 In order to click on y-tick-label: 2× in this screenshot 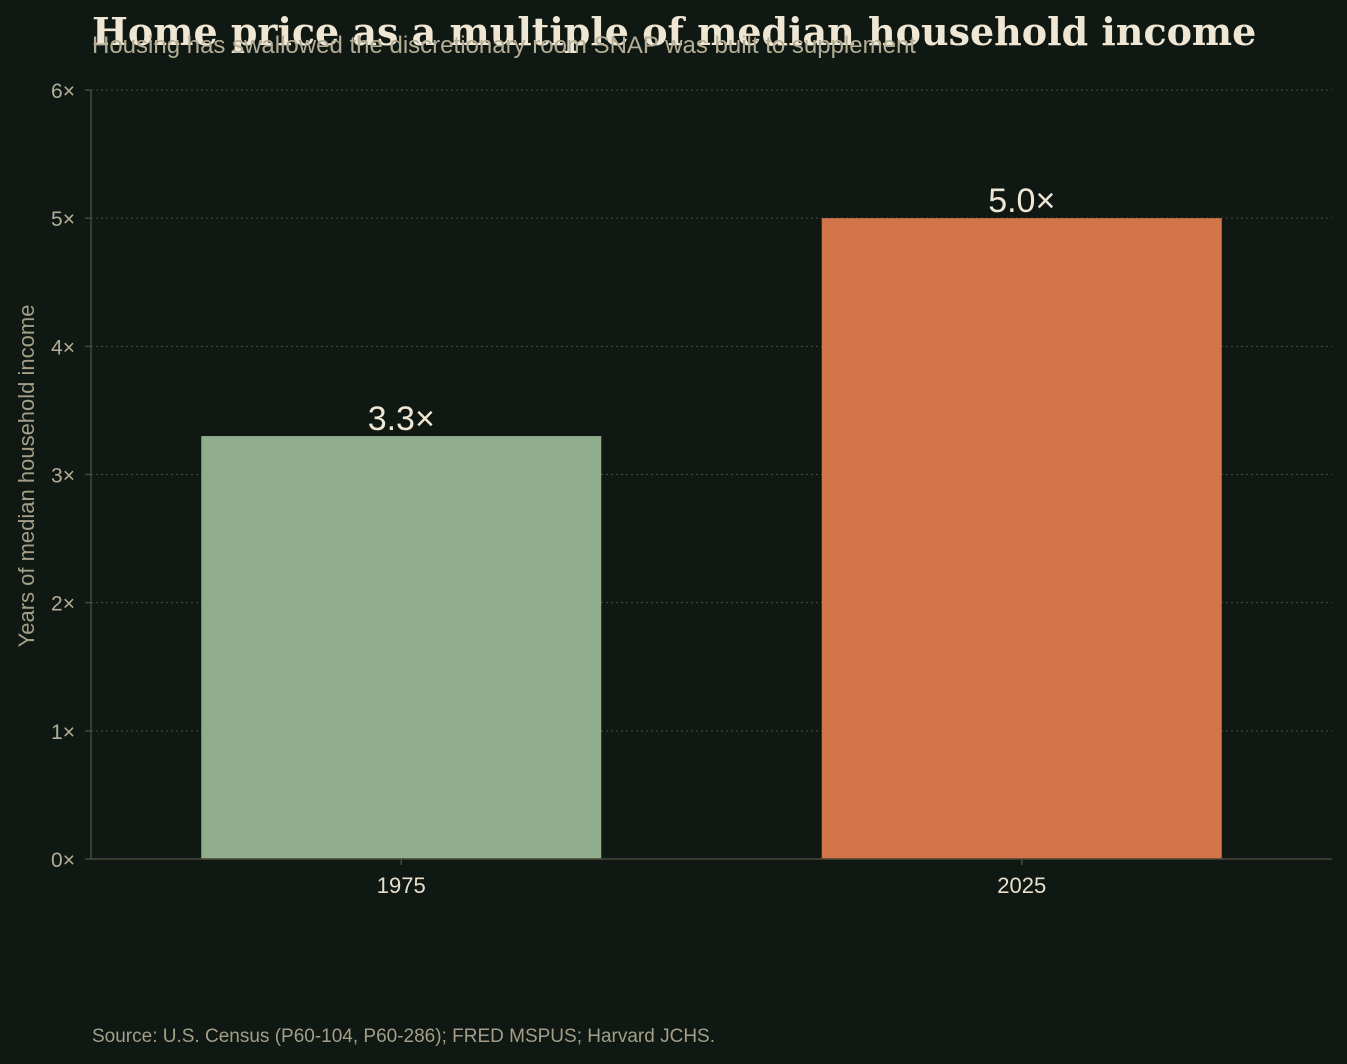, I will do `click(63, 604)`.